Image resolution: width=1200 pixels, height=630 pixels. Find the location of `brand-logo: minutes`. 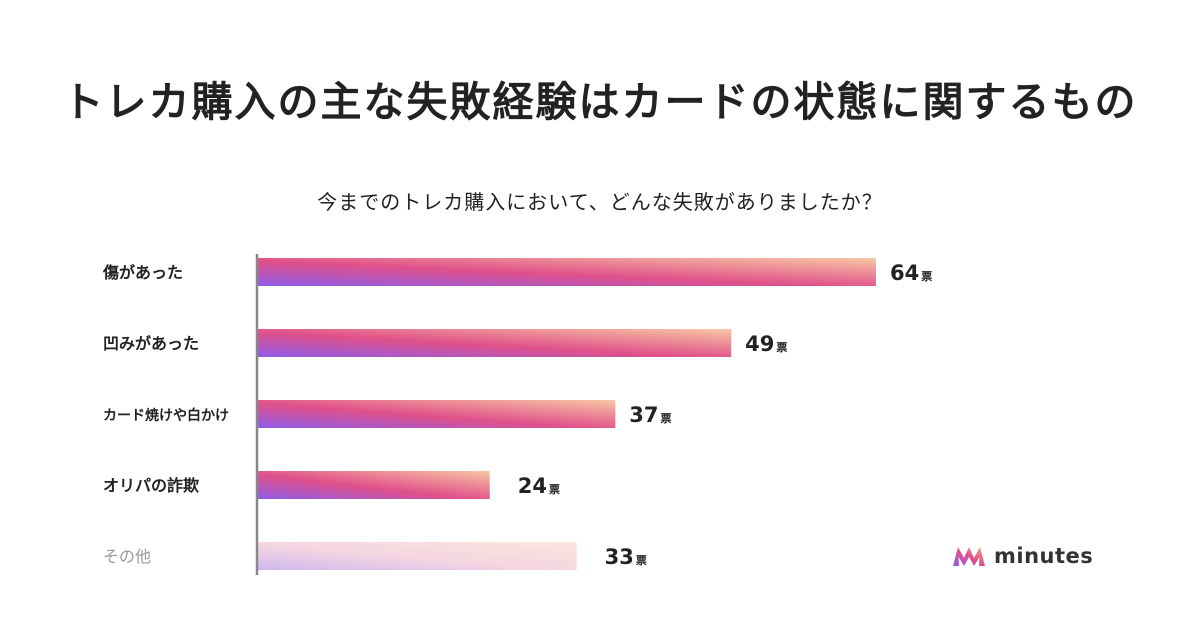

brand-logo: minutes is located at coordinates (1022, 556).